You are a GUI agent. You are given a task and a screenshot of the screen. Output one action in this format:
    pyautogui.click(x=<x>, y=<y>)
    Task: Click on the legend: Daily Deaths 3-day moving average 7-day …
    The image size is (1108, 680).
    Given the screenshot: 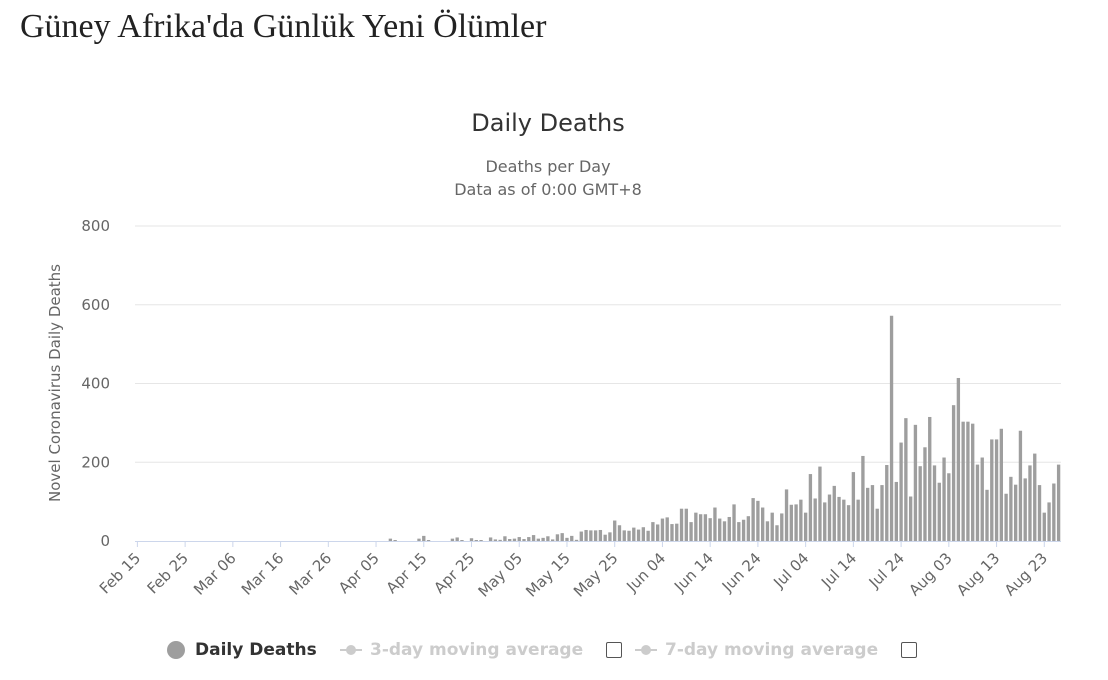 What is the action you would take?
    pyautogui.click(x=554, y=650)
    